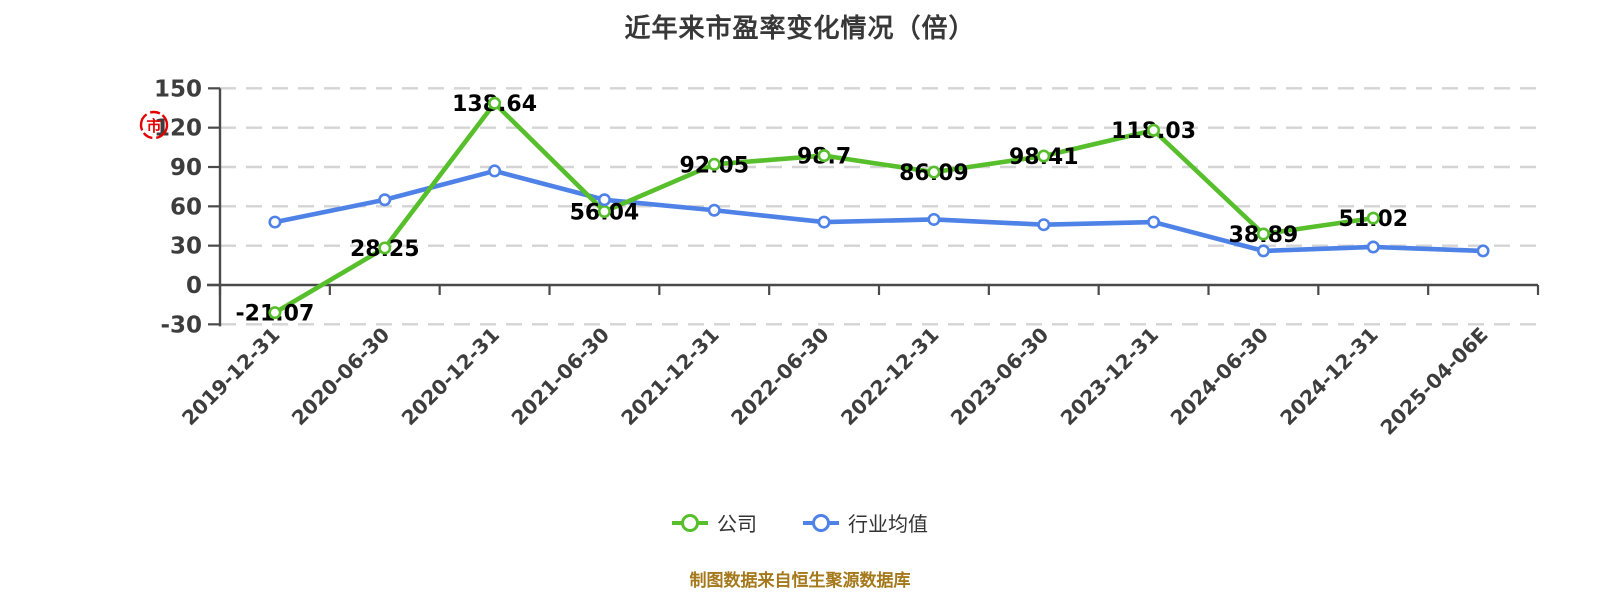  Describe the element at coordinates (186, 168) in the screenshot. I see `y-tick-label: 90` at that location.